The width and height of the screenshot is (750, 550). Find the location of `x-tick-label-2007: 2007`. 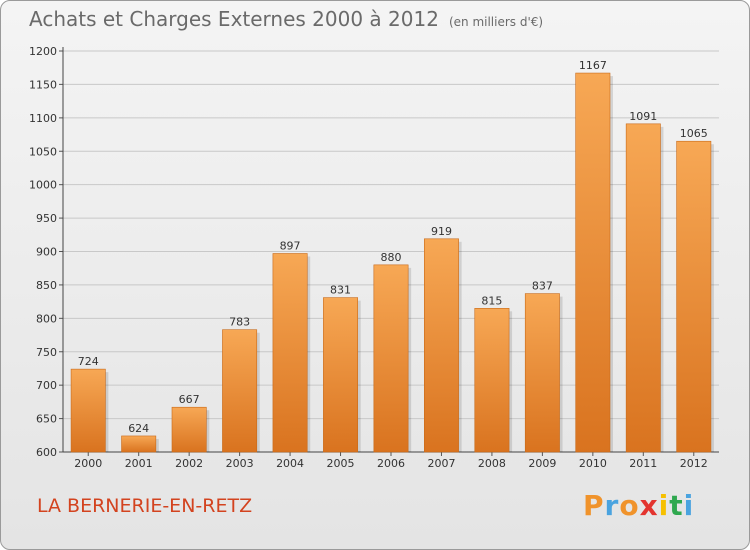

x-tick-label-2007: 2007 is located at coordinates (441, 463).